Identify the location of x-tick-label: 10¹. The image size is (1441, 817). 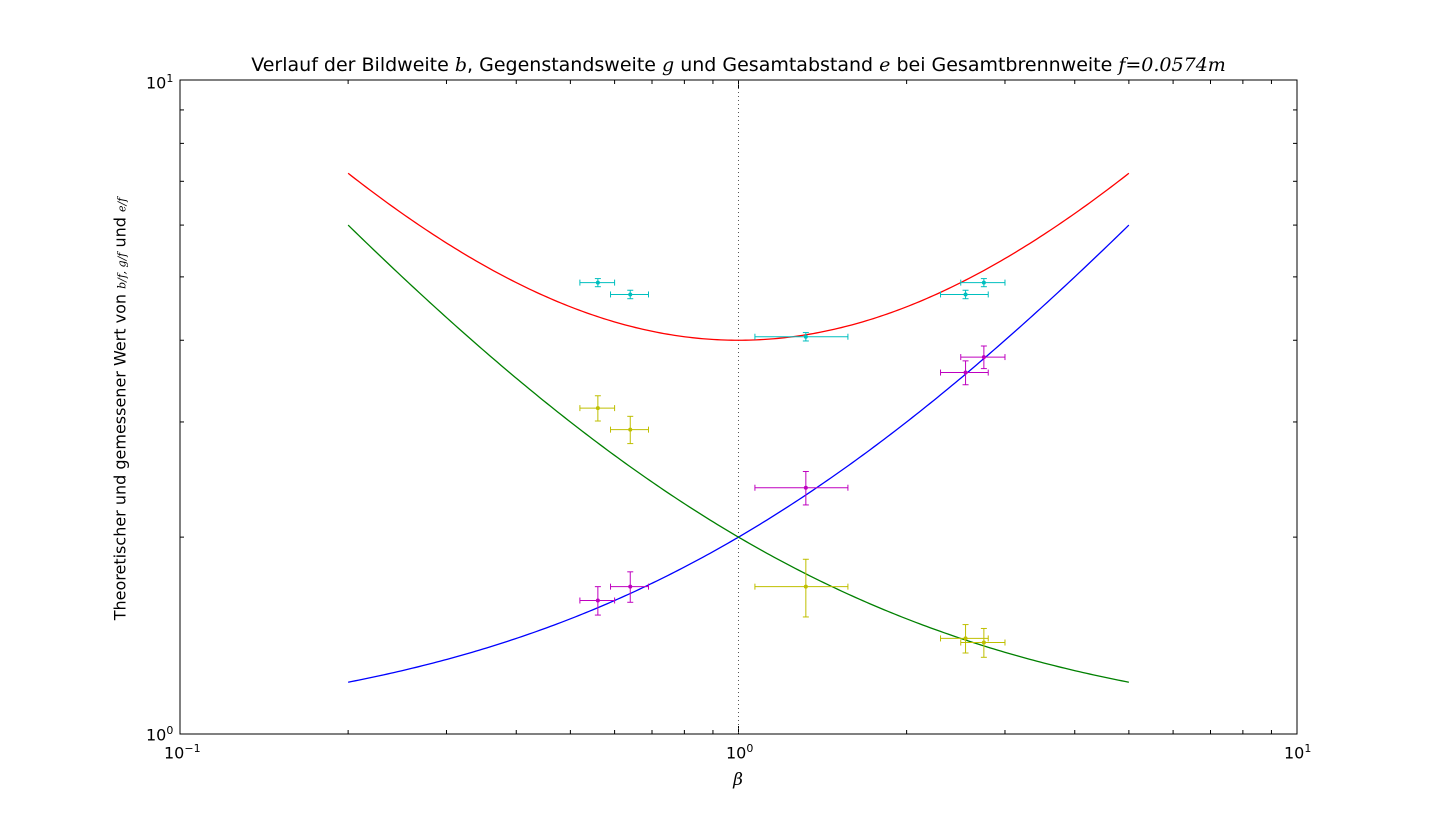
(1298, 752).